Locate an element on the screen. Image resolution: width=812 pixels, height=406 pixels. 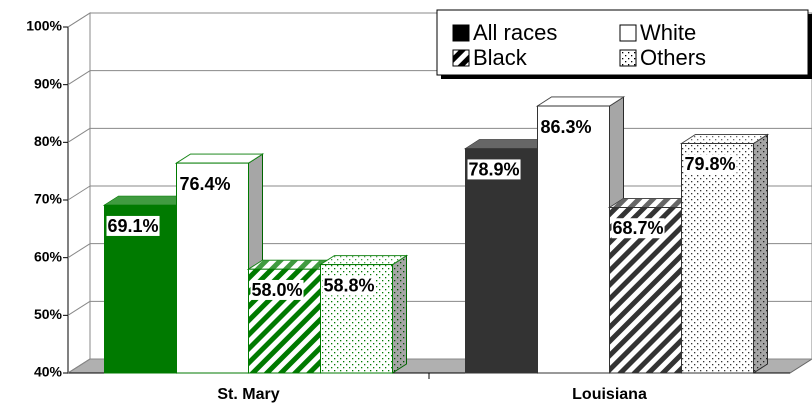
value-label: 76.4% is located at coordinates (205, 184).